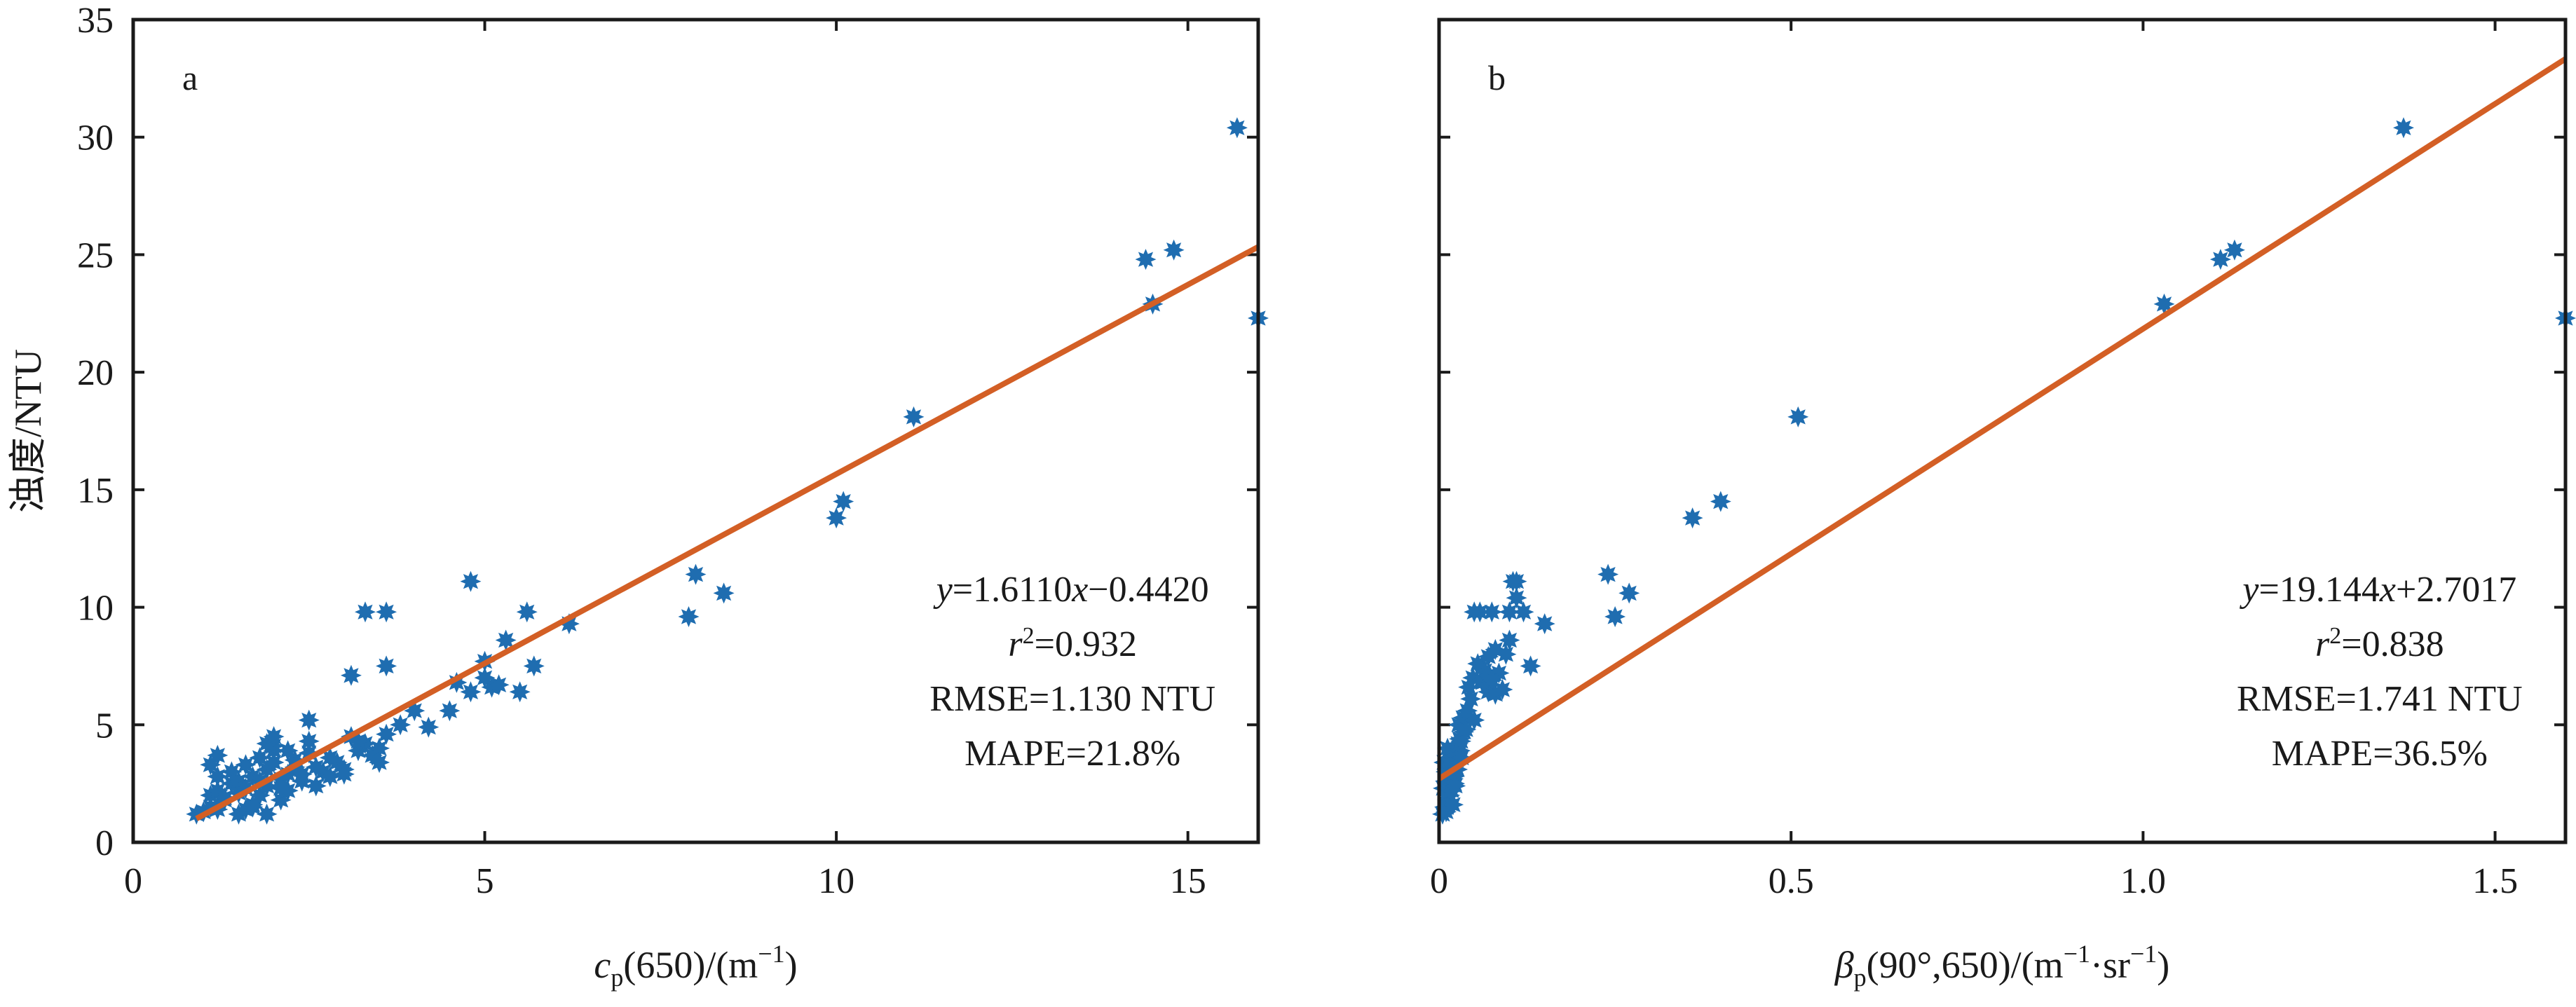  Describe the element at coordinates (2377, 590) in the screenshot. I see `panel-b-equation: y=19.144x+2.7017` at that location.